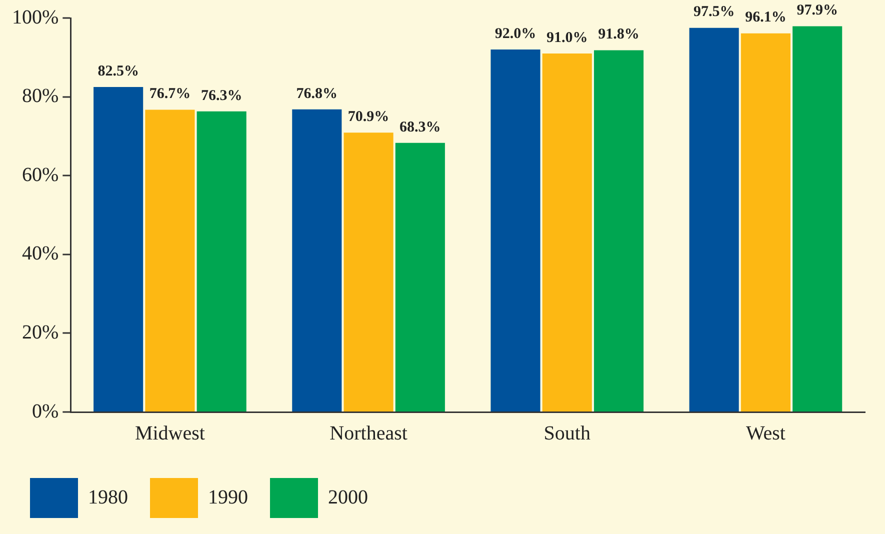 This screenshot has height=534, width=885. What do you see at coordinates (765, 18) in the screenshot?
I see `data-label: 96.1%` at bounding box center [765, 18].